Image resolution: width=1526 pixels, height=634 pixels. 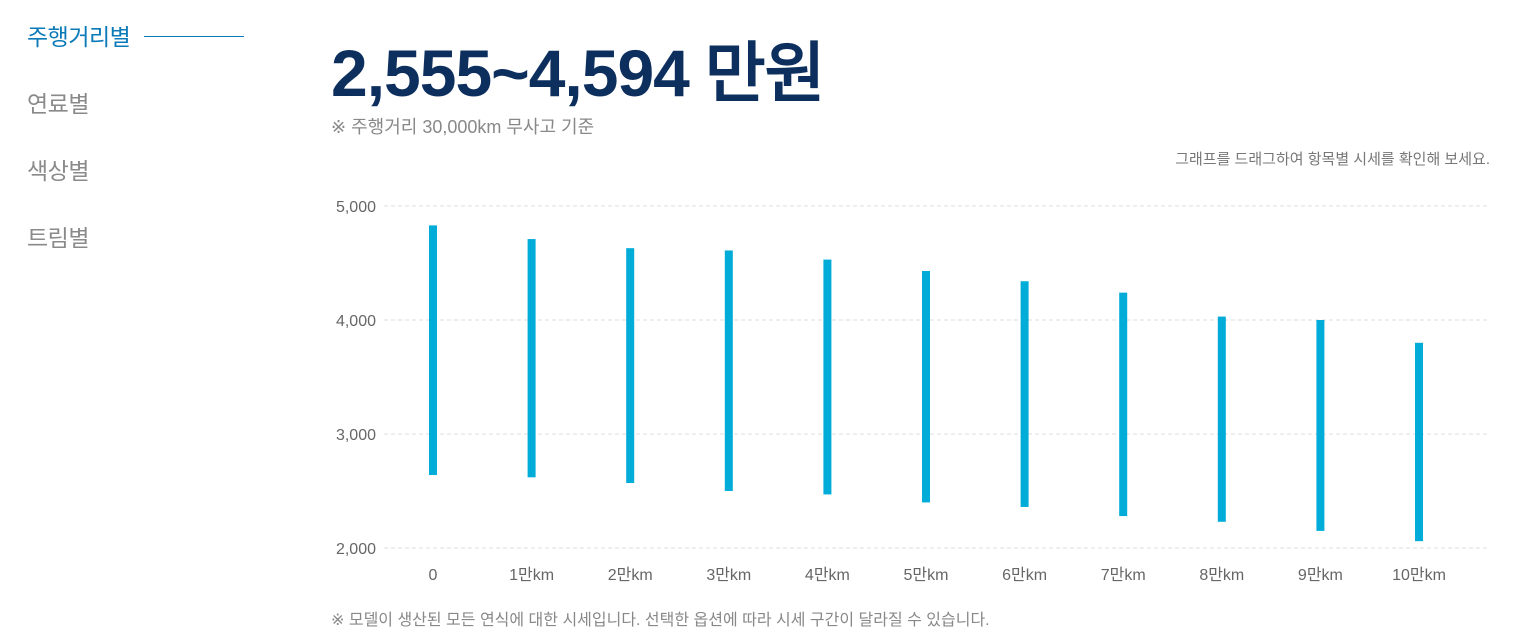 What do you see at coordinates (79, 37) in the screenshot?
I see `sidebar-item-label: 주행거리별` at bounding box center [79, 37].